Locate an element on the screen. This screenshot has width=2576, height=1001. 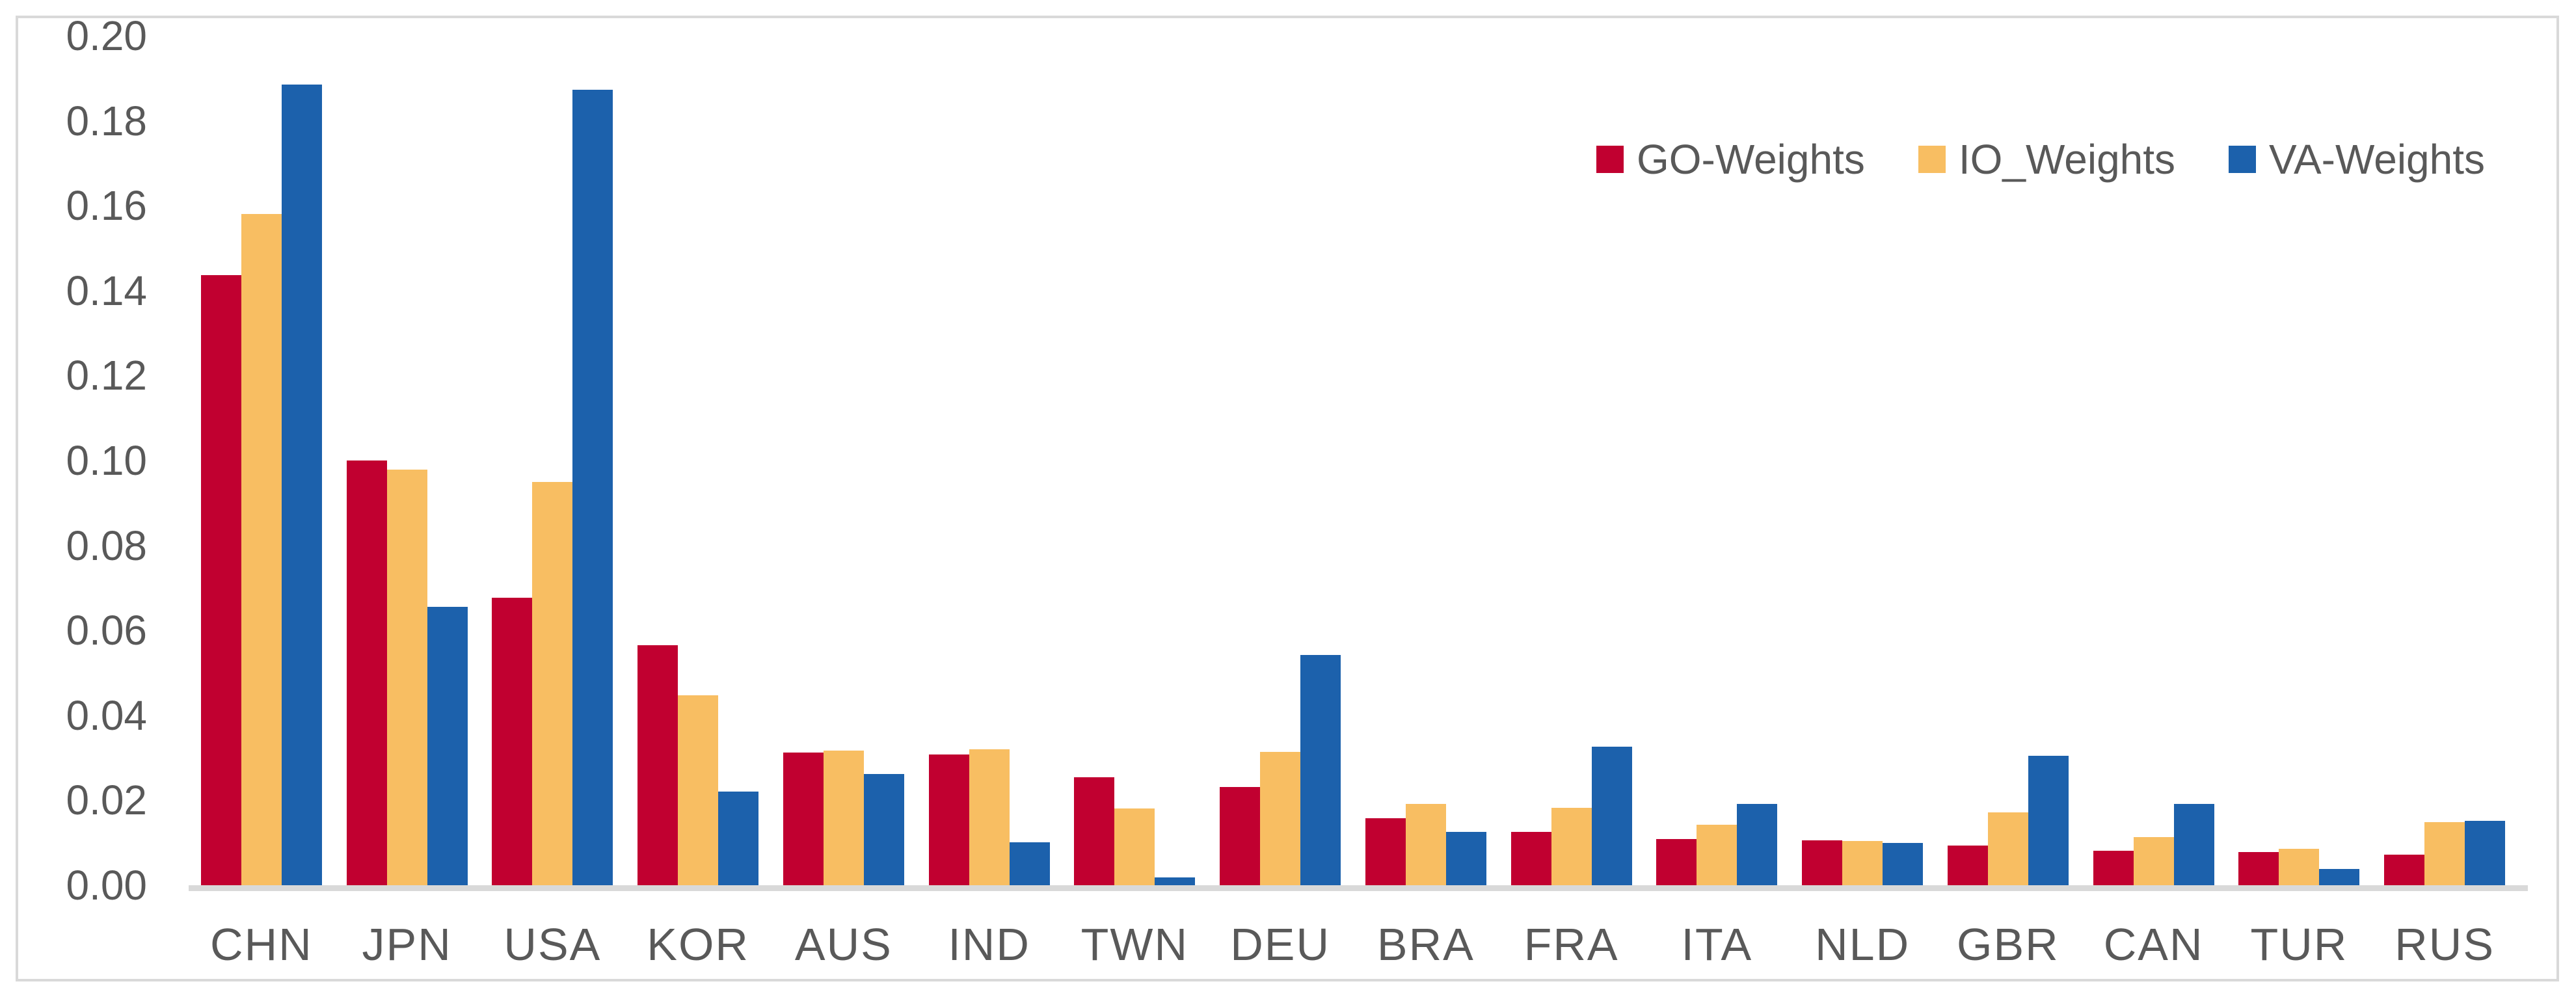
x-label-ITA: ITA is located at coordinates (1717, 944).